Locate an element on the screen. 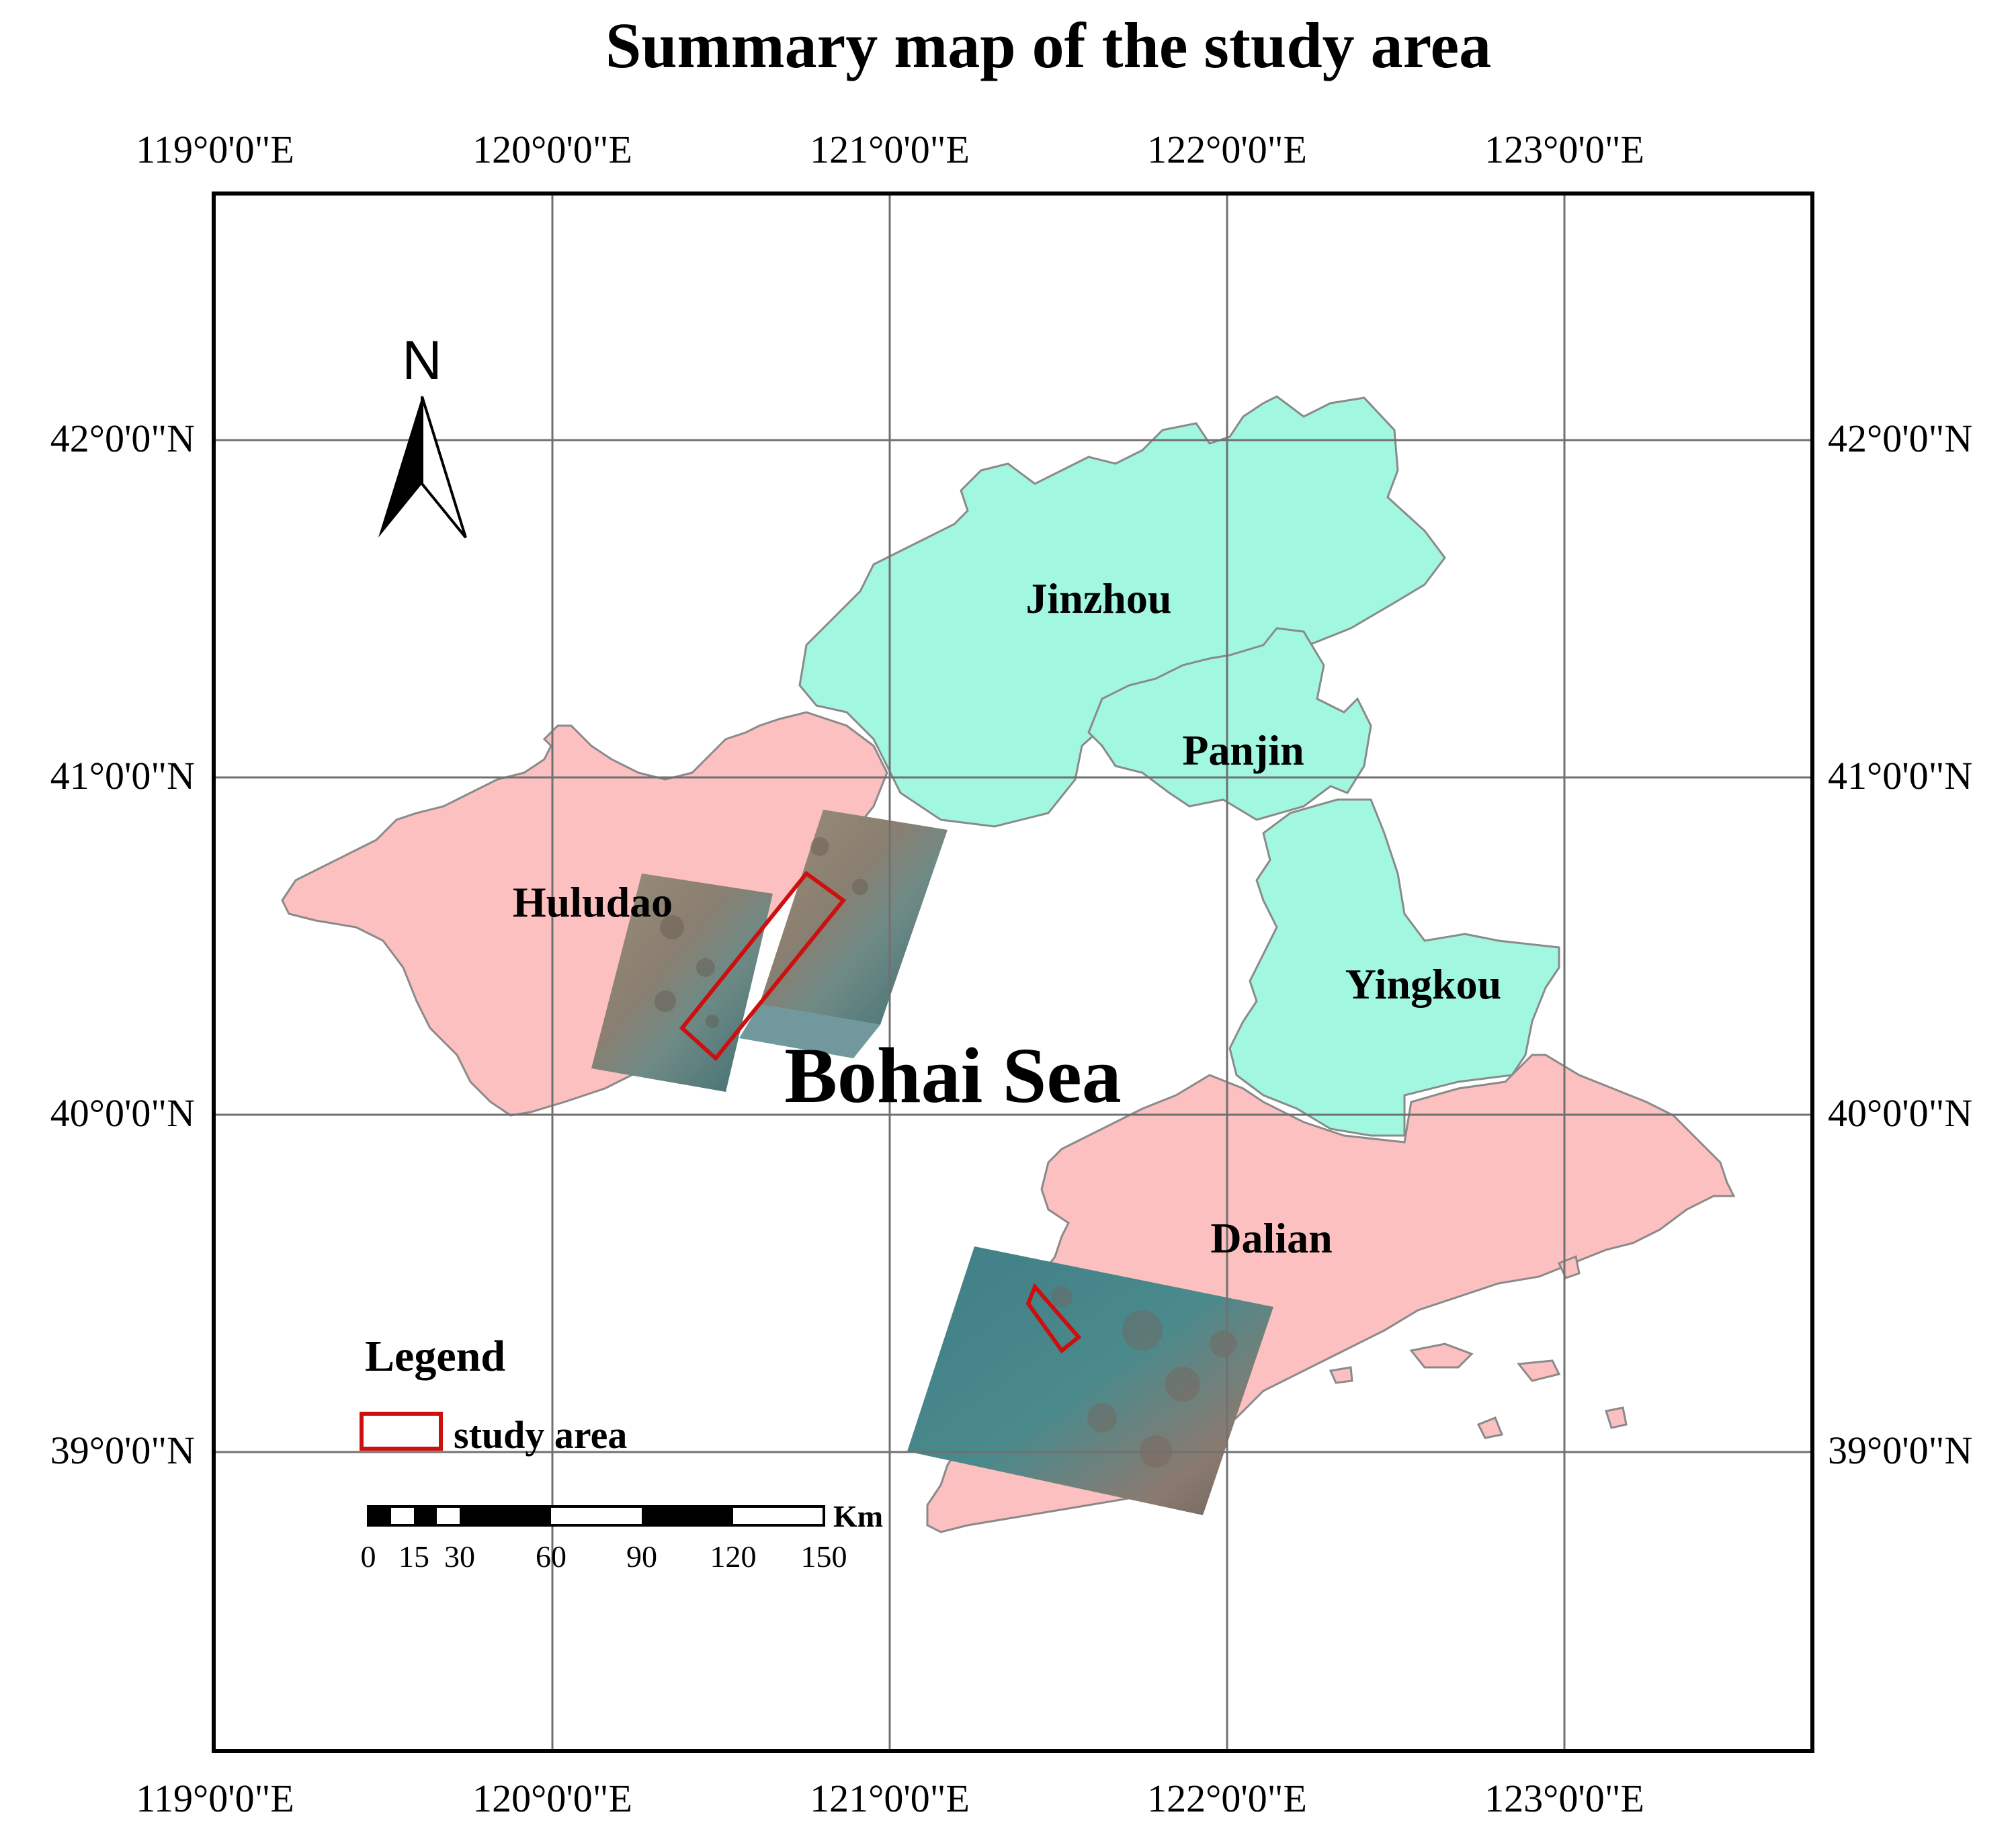 This screenshot has height=1831, width=2016. label-huludao: Huludao is located at coordinates (593, 902).